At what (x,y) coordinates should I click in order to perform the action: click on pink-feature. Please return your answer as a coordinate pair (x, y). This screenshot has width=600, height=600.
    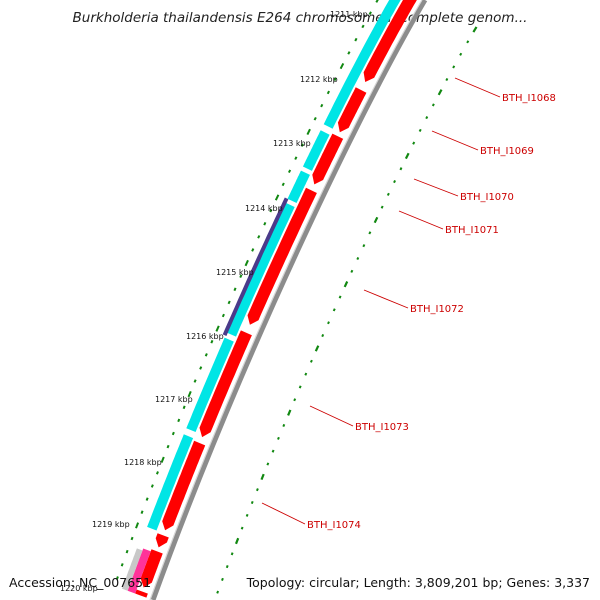
    Looking at the image, I should click on (139, 571).